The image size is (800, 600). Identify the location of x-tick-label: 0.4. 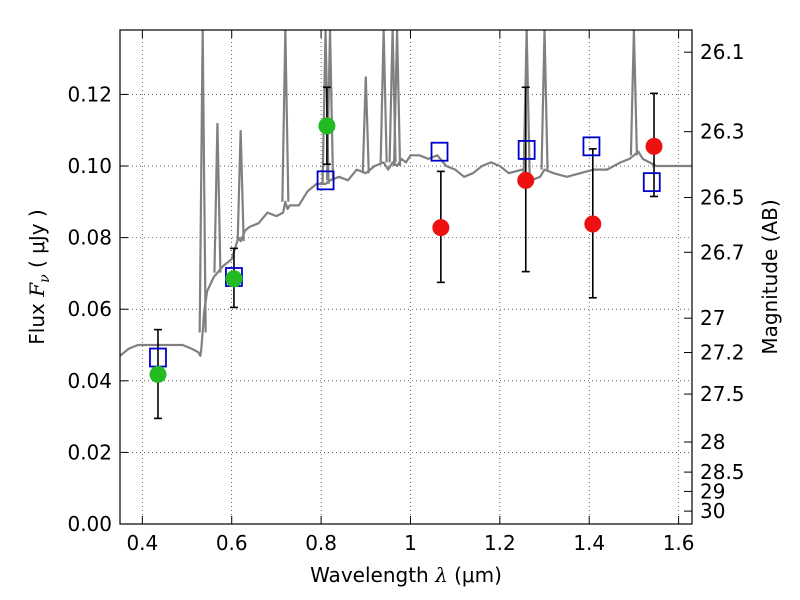
(142, 543).